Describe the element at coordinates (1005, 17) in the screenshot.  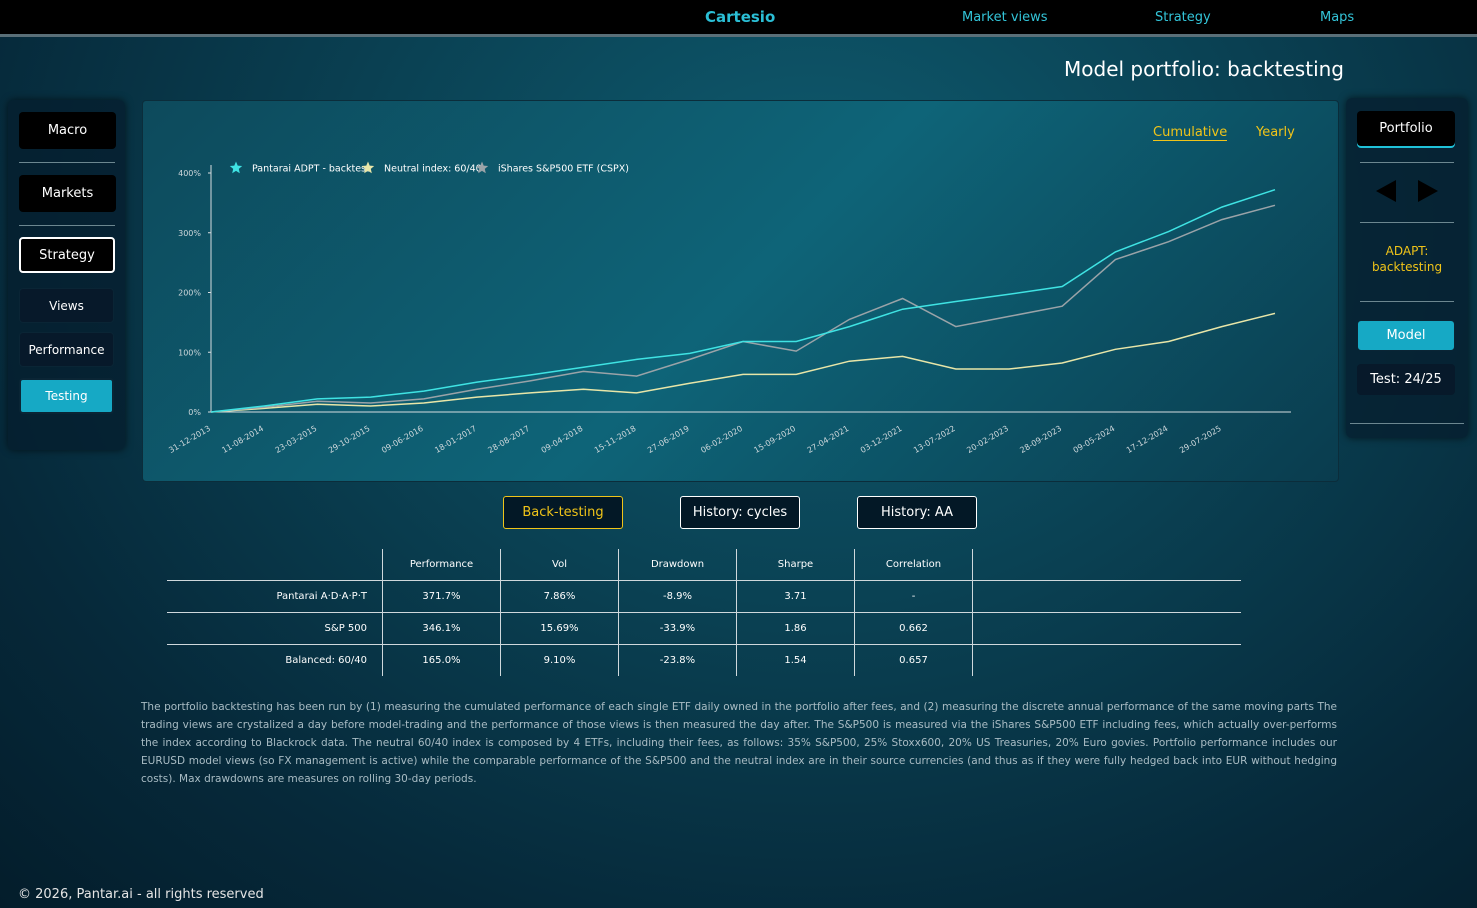
I see `nav-link: Market views` at that location.